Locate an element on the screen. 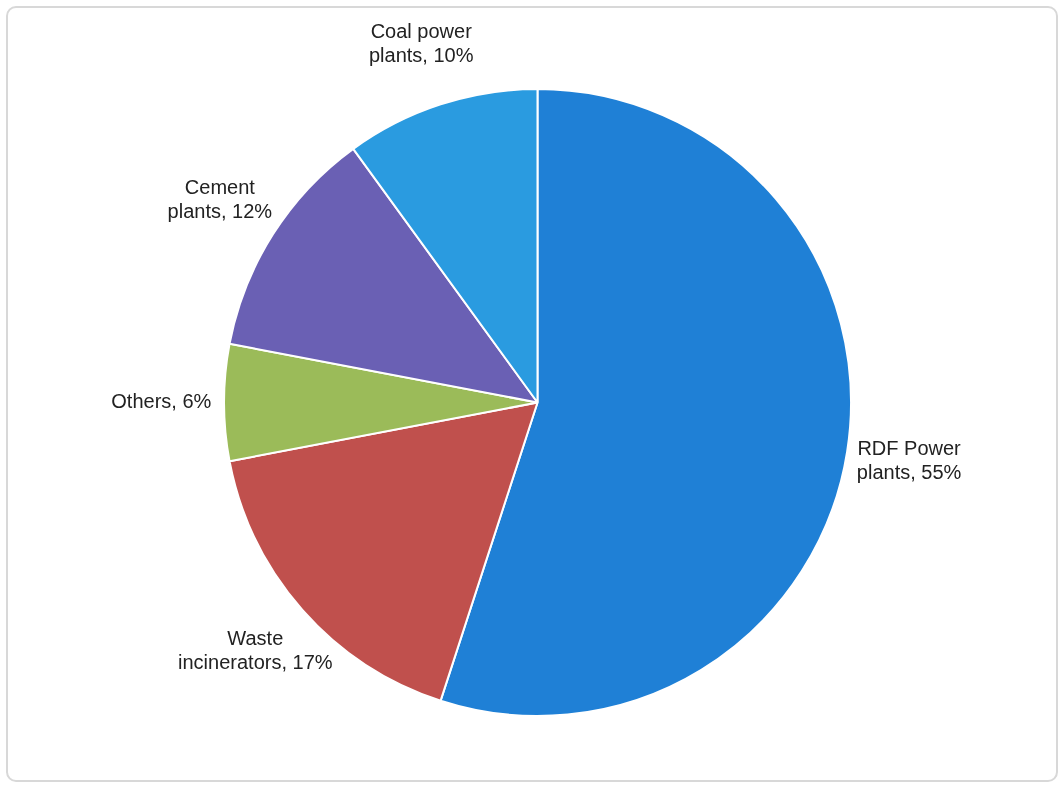  slice-label: Cement plants, 12% is located at coordinates (220, 199).